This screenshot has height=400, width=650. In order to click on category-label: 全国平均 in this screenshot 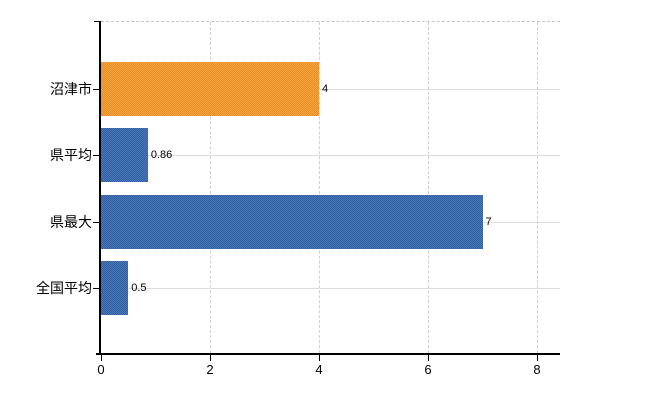, I will do `click(64, 288)`.